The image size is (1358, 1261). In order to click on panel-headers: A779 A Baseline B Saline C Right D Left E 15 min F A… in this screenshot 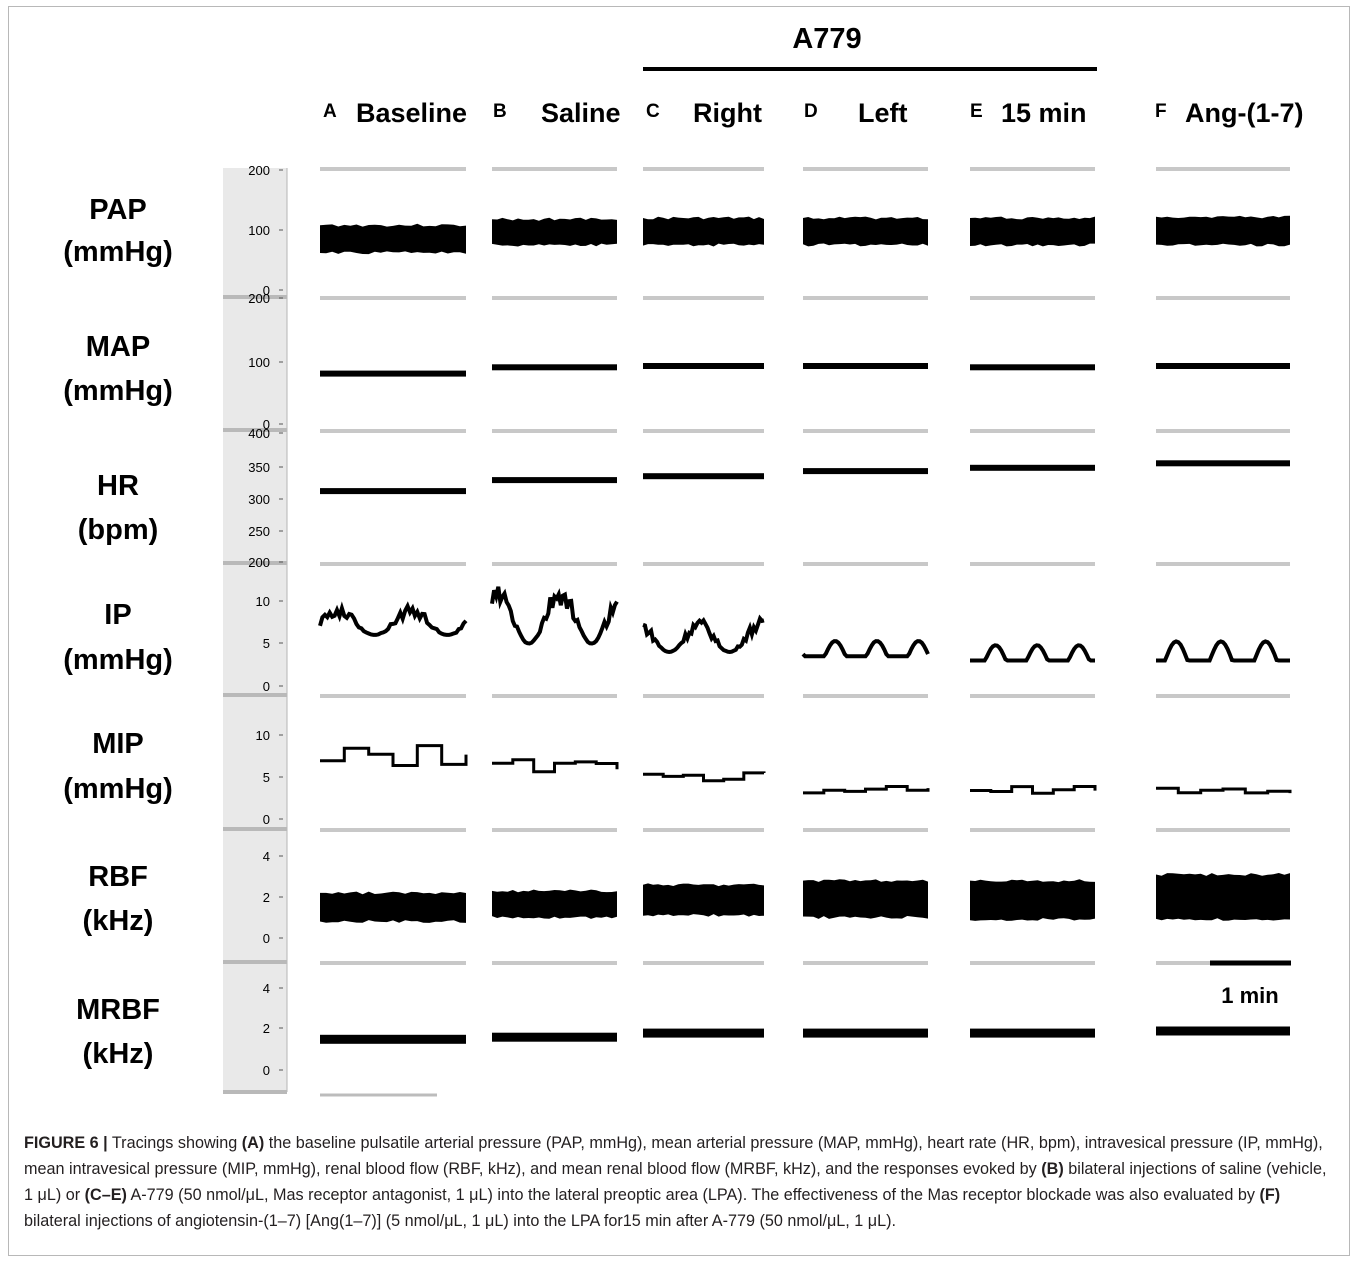, I will do `click(813, 75)`.